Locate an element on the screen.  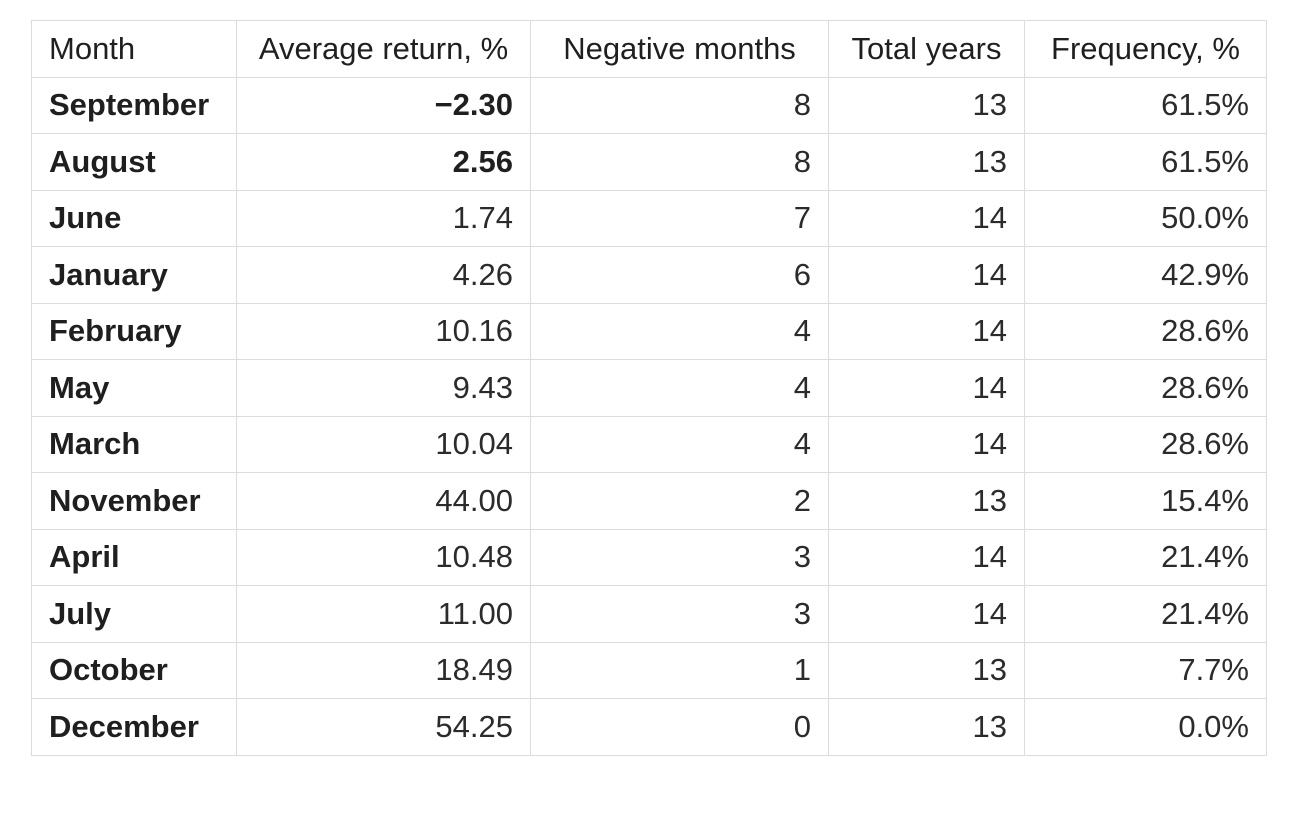
cell-frequency: 50.0% is located at coordinates (1145, 218).